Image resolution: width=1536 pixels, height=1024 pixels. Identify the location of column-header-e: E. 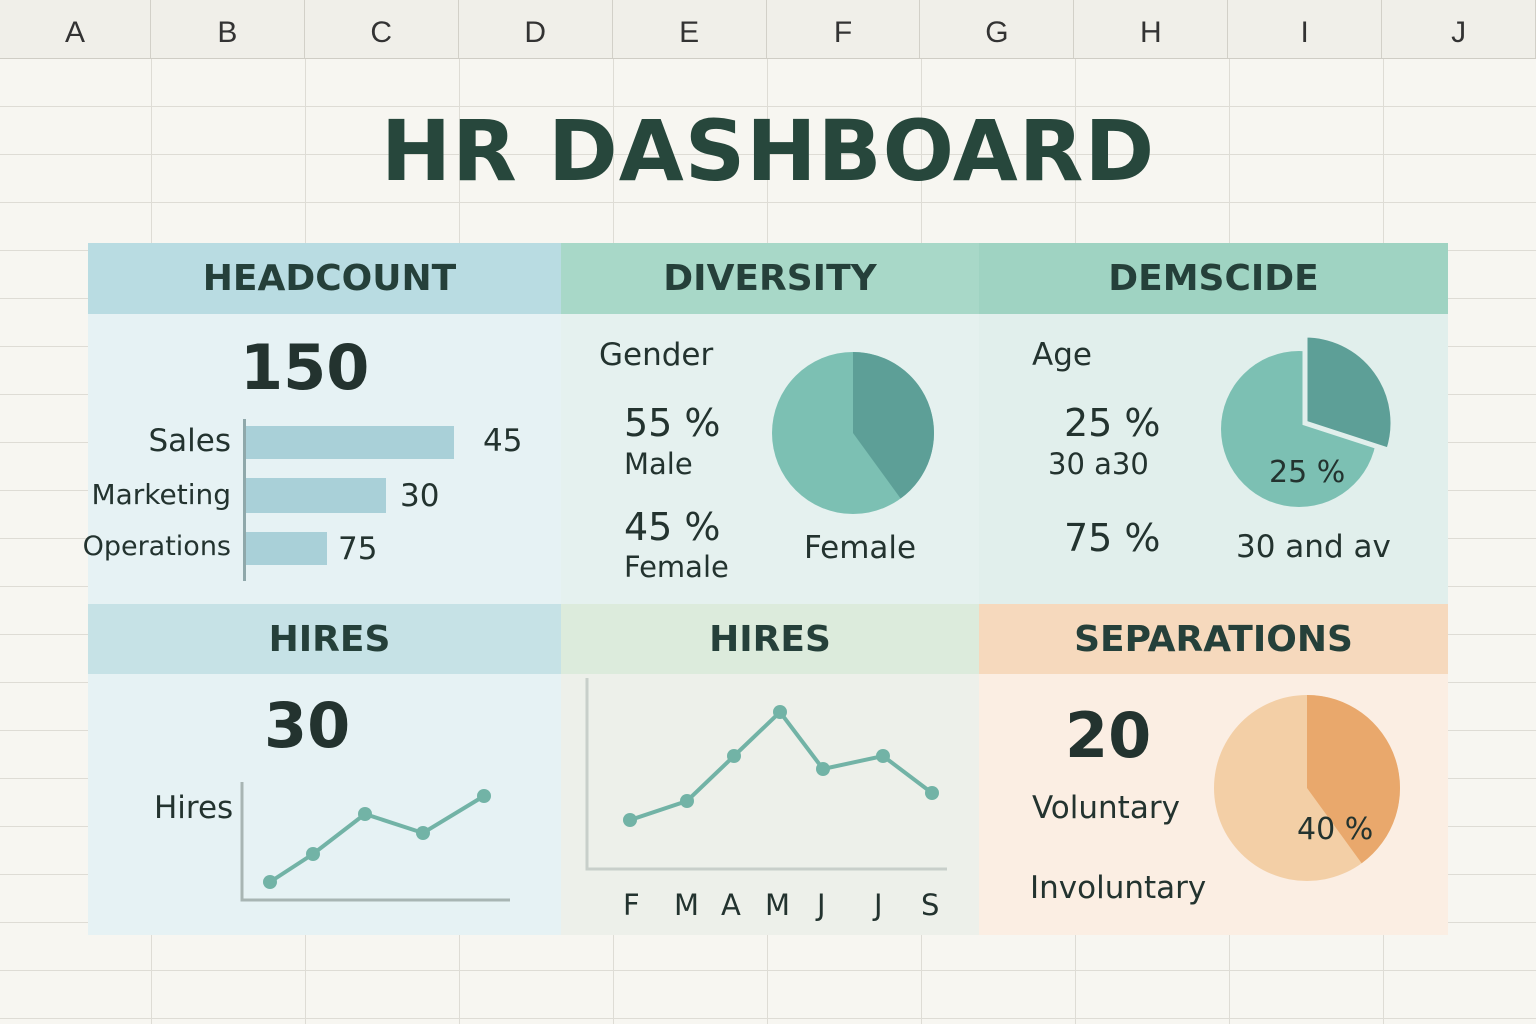
(690, 29).